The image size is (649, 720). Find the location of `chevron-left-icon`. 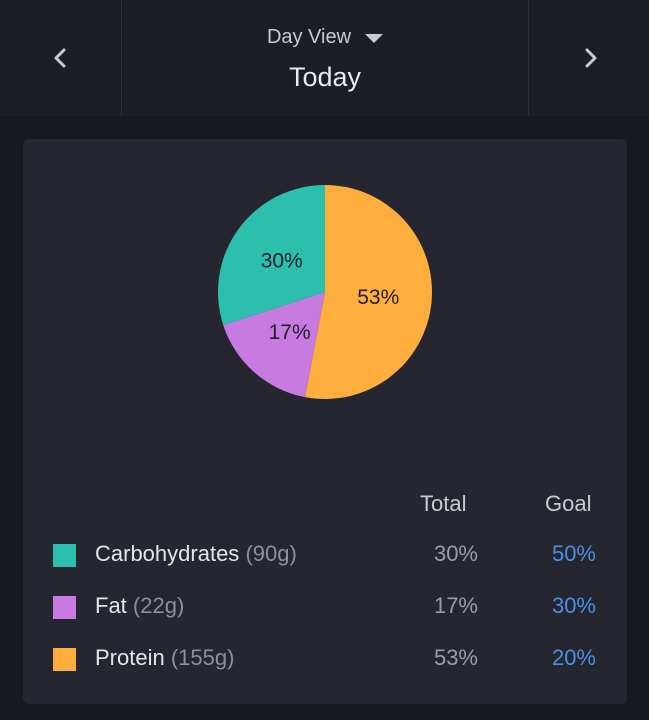

chevron-left-icon is located at coordinates (59, 58).